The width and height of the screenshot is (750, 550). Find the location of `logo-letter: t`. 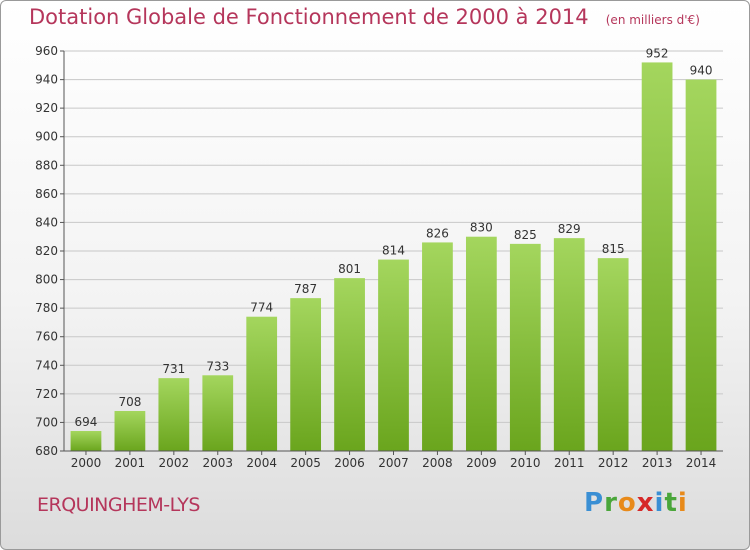

logo-letter: t is located at coordinates (671, 503).